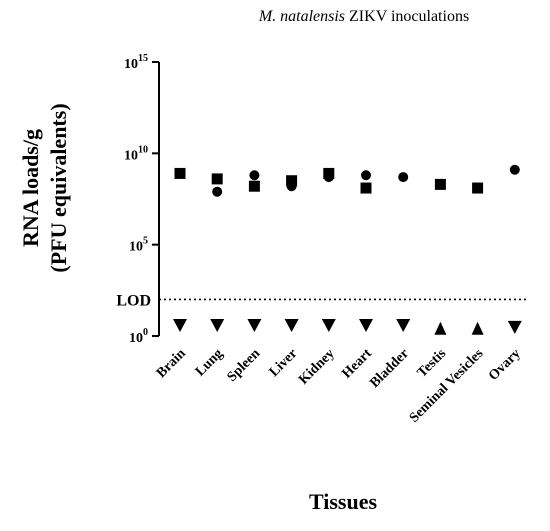 The height and width of the screenshot is (531, 550). I want to click on x-tick-label: Liver, so click(284, 363).